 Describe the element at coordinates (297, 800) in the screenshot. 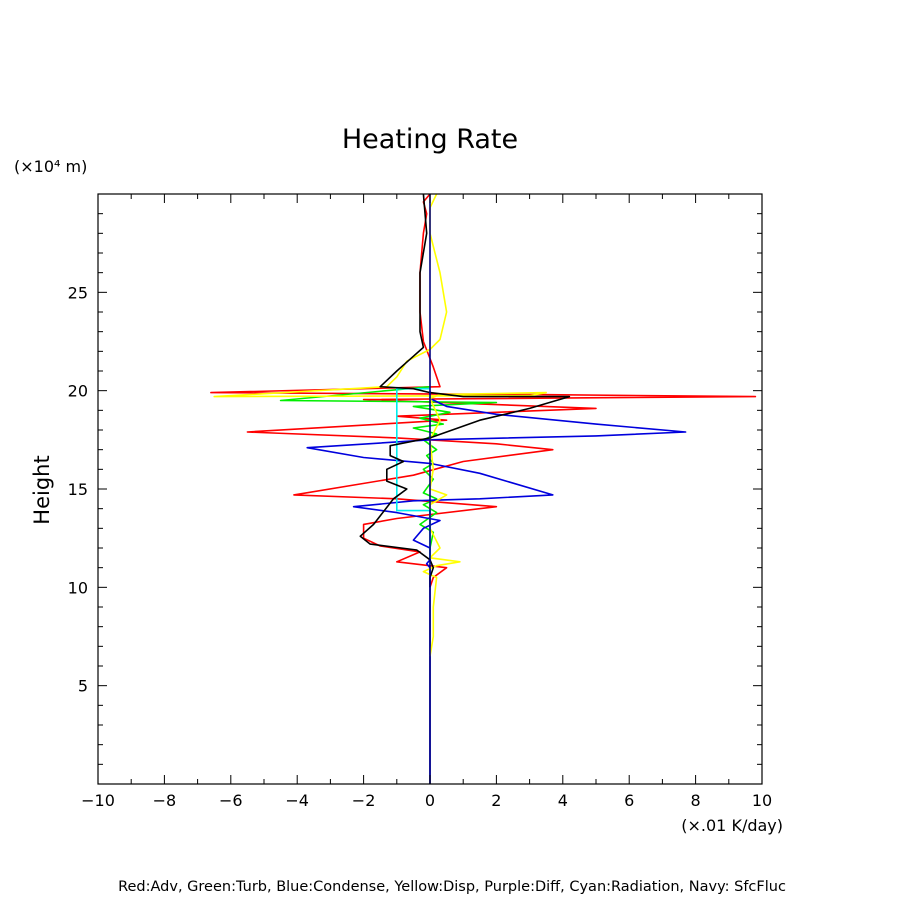

I see `x-tick-label: −4` at that location.